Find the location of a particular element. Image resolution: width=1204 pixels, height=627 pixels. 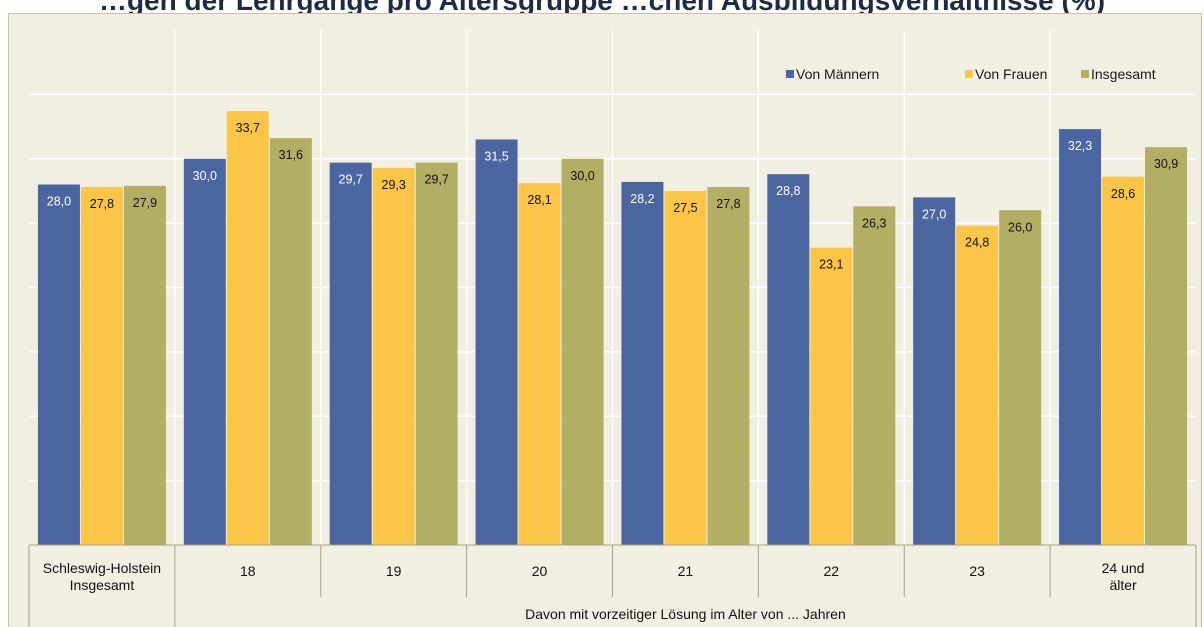

x-tick-label: 19 is located at coordinates (394, 571).